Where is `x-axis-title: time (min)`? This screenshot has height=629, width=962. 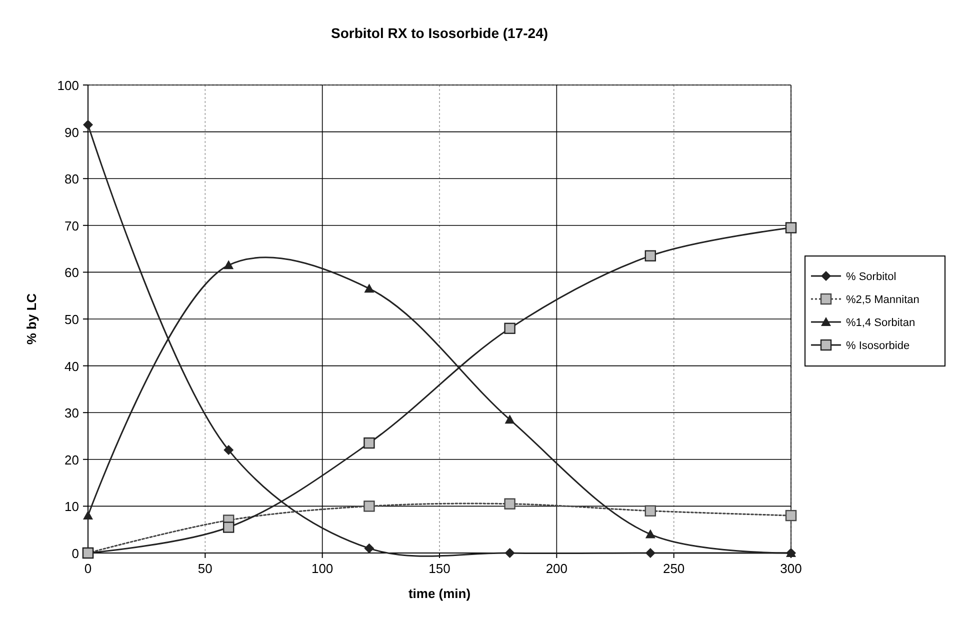
x-axis-title: time (min) is located at coordinates (439, 593).